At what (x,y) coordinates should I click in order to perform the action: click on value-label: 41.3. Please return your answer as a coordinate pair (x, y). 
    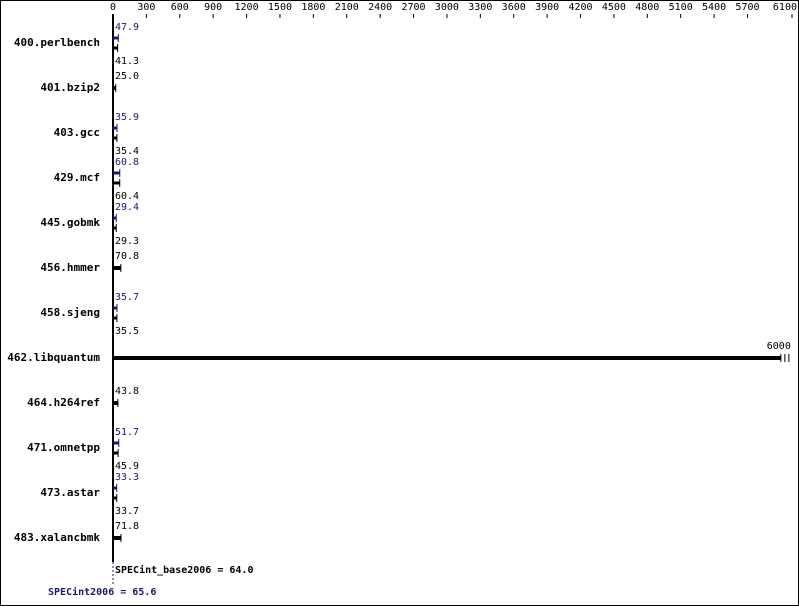
    Looking at the image, I should click on (127, 61).